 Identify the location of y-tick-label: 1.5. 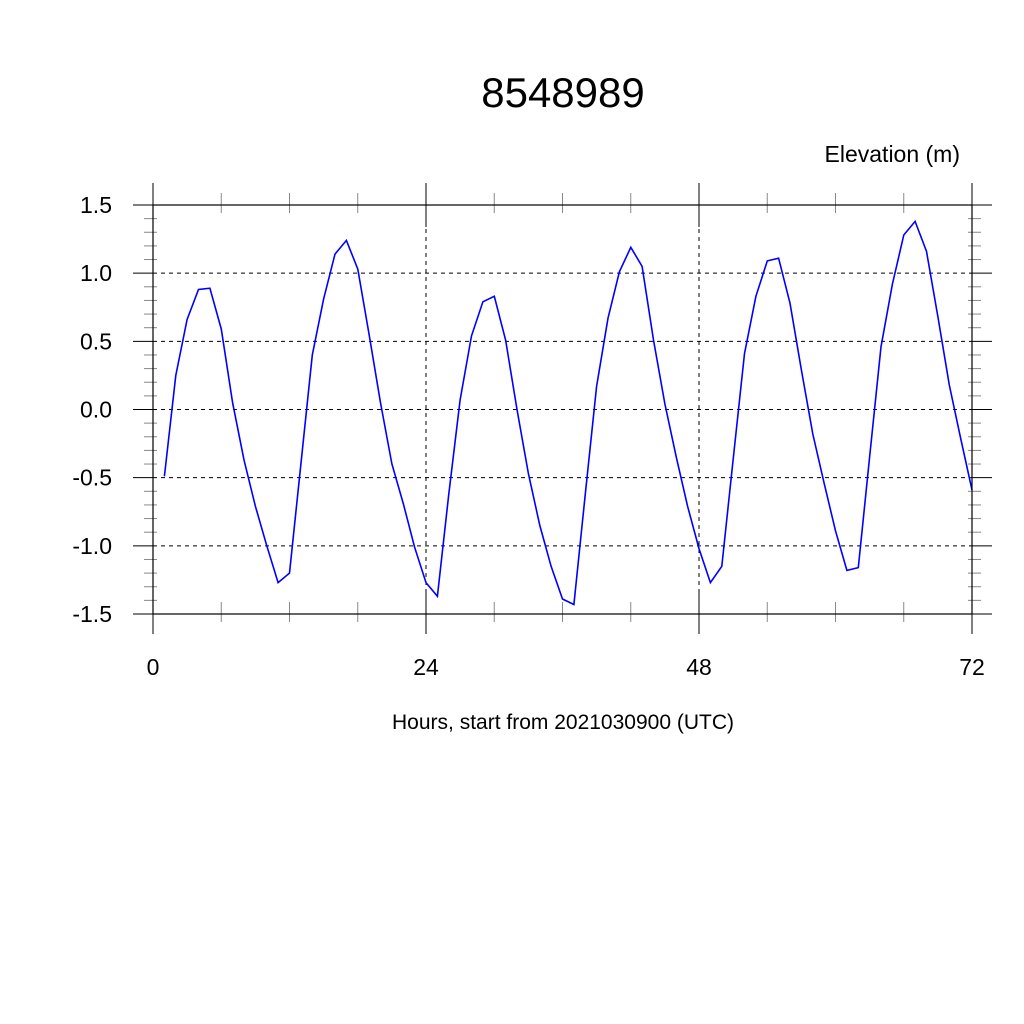
(96, 205).